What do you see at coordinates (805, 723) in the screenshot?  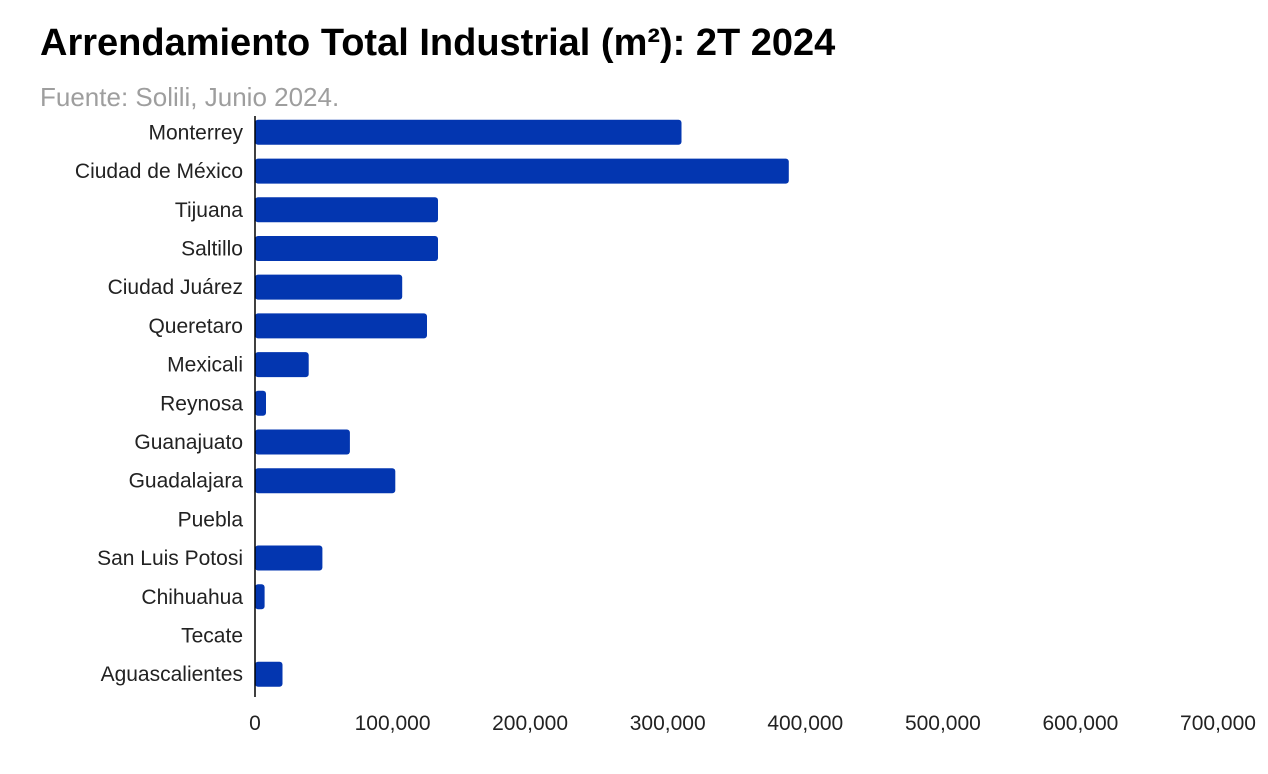 I see `x-tick-label: 400,000` at bounding box center [805, 723].